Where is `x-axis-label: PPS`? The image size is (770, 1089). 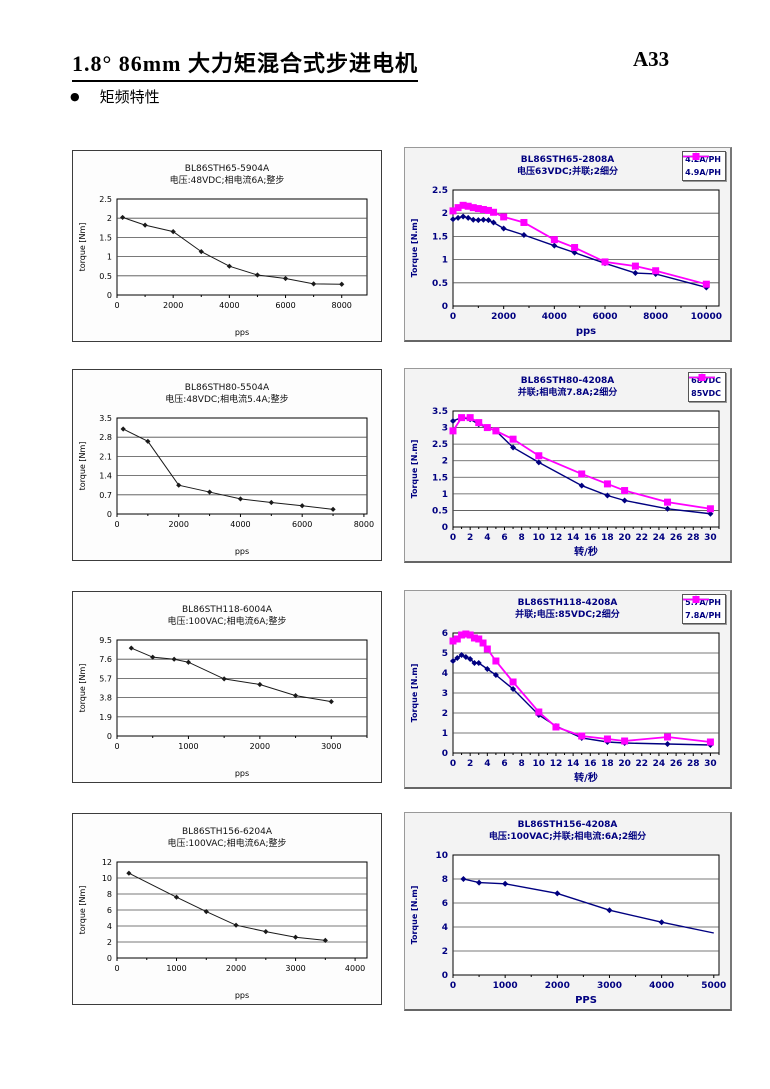 x-axis-label: PPS is located at coordinates (586, 1000).